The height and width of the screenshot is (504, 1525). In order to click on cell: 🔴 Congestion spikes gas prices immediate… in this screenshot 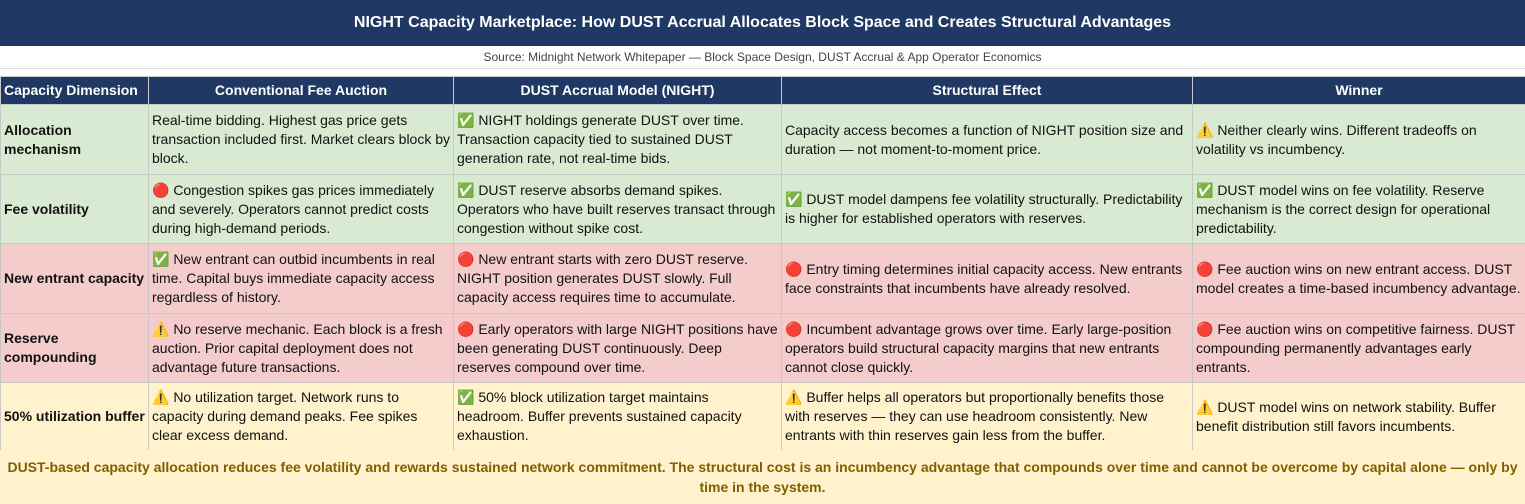, I will do `click(301, 209)`.